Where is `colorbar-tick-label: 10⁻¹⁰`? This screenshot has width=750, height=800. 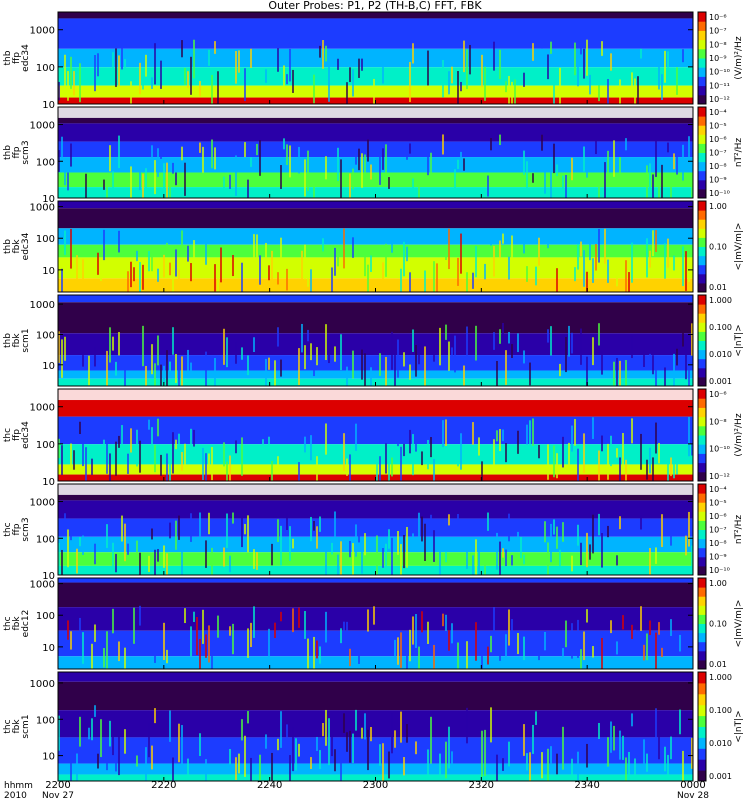
colorbar-tick-label: 10⁻¹⁰ is located at coordinates (719, 193).